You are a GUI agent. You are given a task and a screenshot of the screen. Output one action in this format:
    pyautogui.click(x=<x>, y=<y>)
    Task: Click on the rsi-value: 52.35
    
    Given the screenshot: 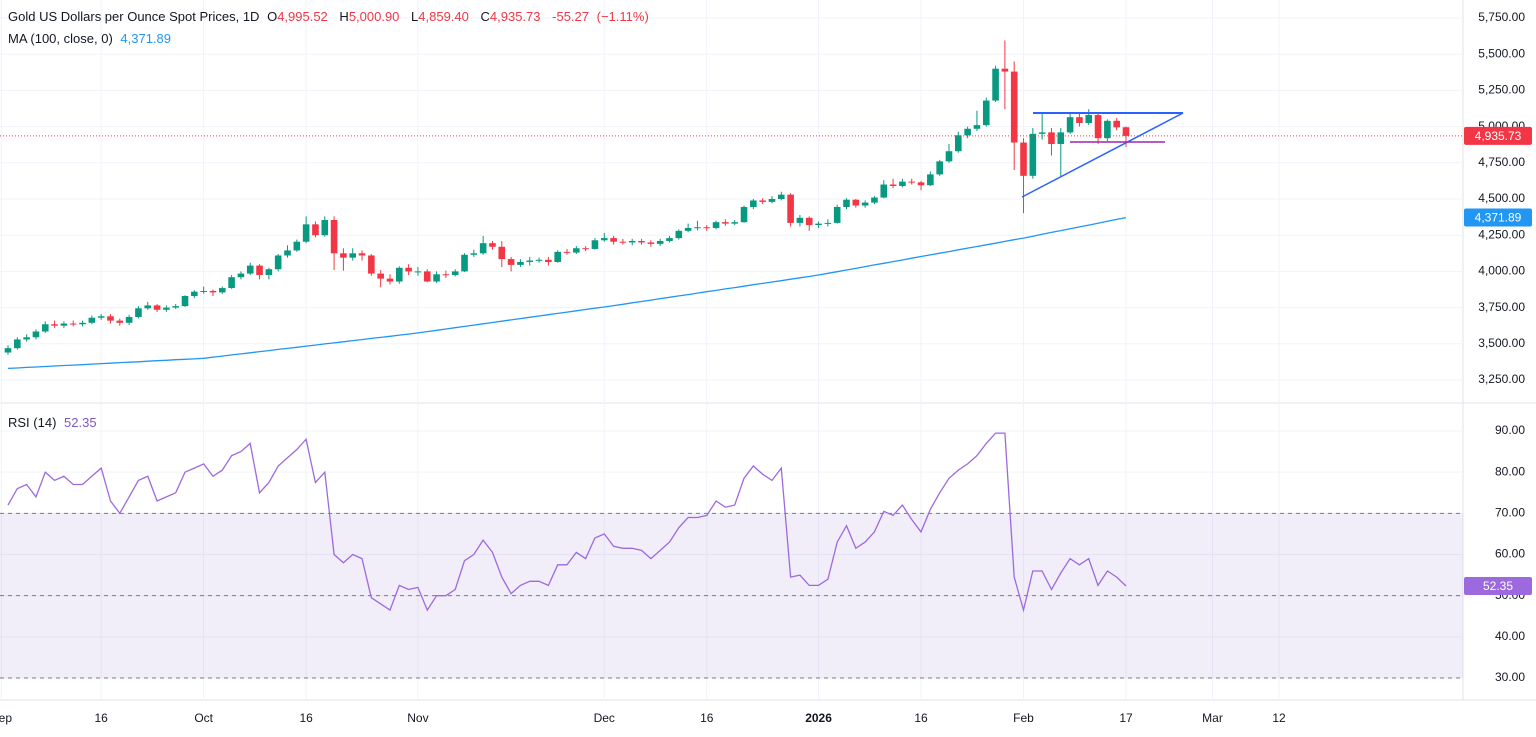 What is the action you would take?
    pyautogui.click(x=80, y=422)
    